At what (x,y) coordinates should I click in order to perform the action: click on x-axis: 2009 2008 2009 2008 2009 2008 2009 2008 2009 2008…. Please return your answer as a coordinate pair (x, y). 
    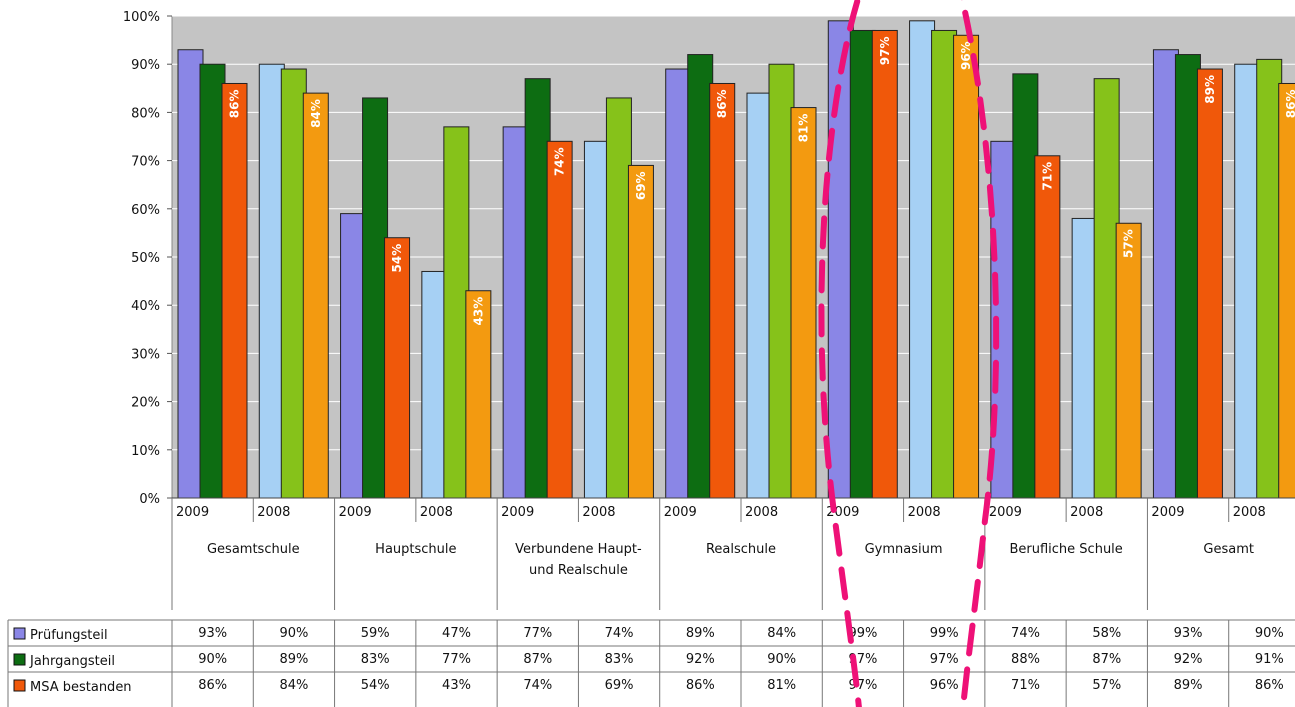
    Looking at the image, I should click on (733, 553).